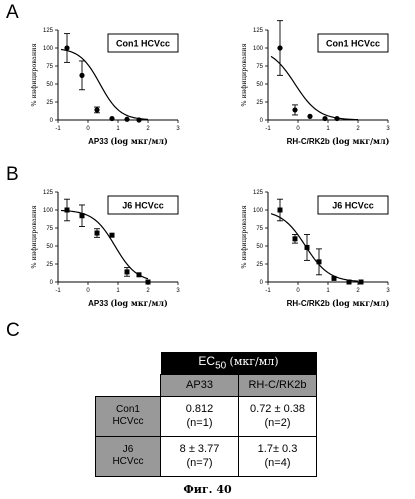 This screenshot has width=415, height=499. What do you see at coordinates (277, 416) in the screenshot?
I see `table-cell: 0.72 ± 0.38 (n=2)` at bounding box center [277, 416].